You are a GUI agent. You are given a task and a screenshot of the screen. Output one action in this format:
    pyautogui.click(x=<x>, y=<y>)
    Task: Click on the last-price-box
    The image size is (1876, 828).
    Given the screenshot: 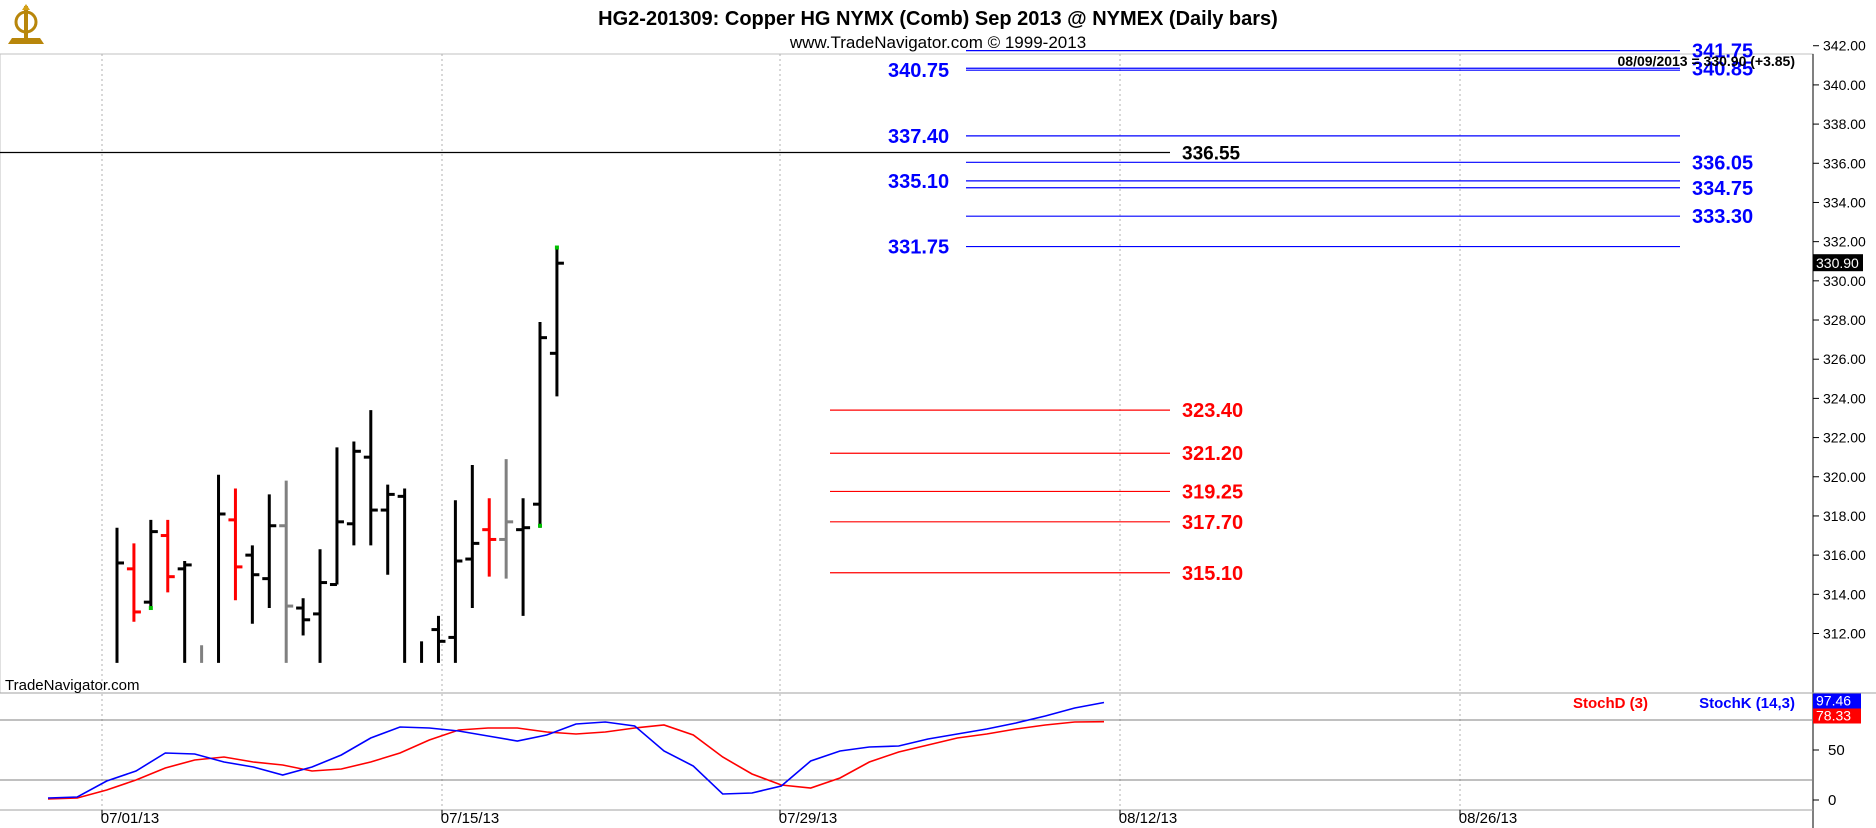 What is the action you would take?
    pyautogui.click(x=1838, y=263)
    